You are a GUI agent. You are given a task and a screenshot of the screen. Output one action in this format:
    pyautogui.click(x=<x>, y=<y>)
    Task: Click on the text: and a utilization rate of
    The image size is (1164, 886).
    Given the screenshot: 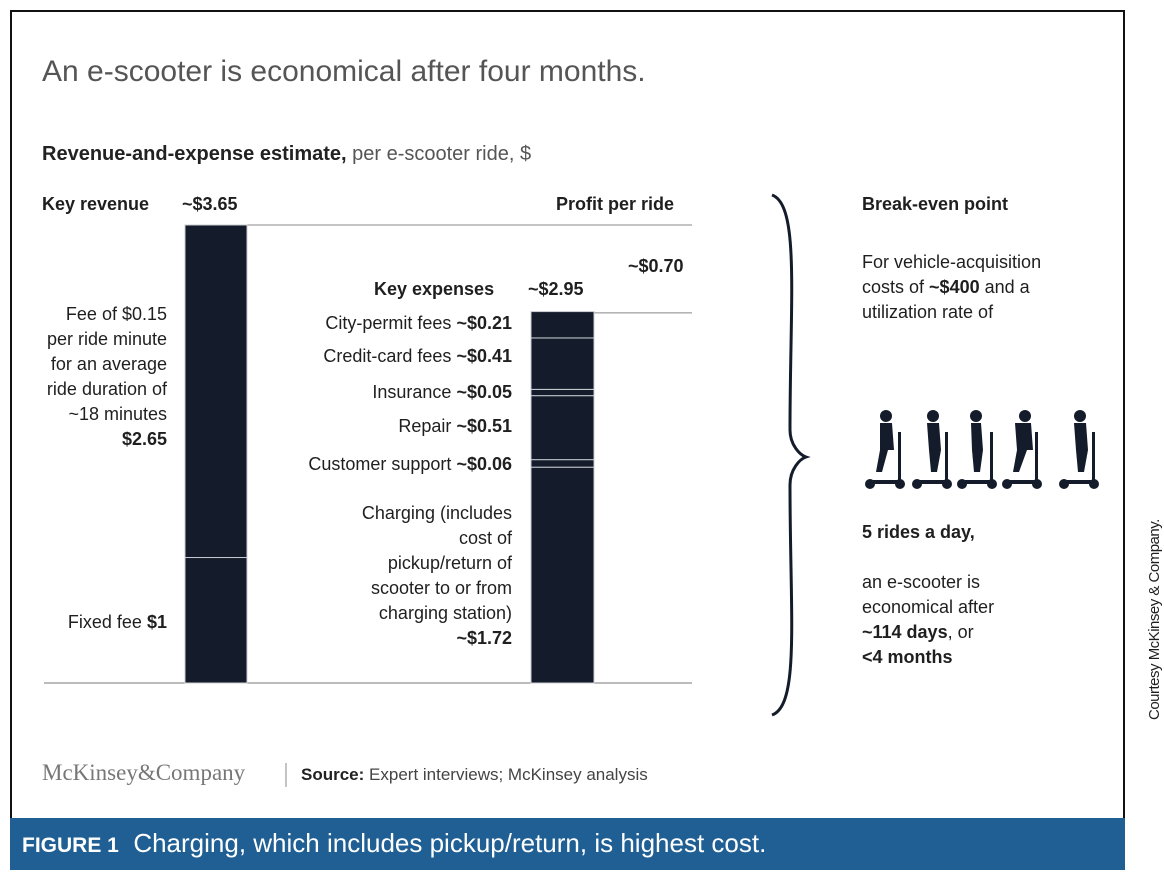 What is the action you would take?
    pyautogui.click(x=946, y=299)
    